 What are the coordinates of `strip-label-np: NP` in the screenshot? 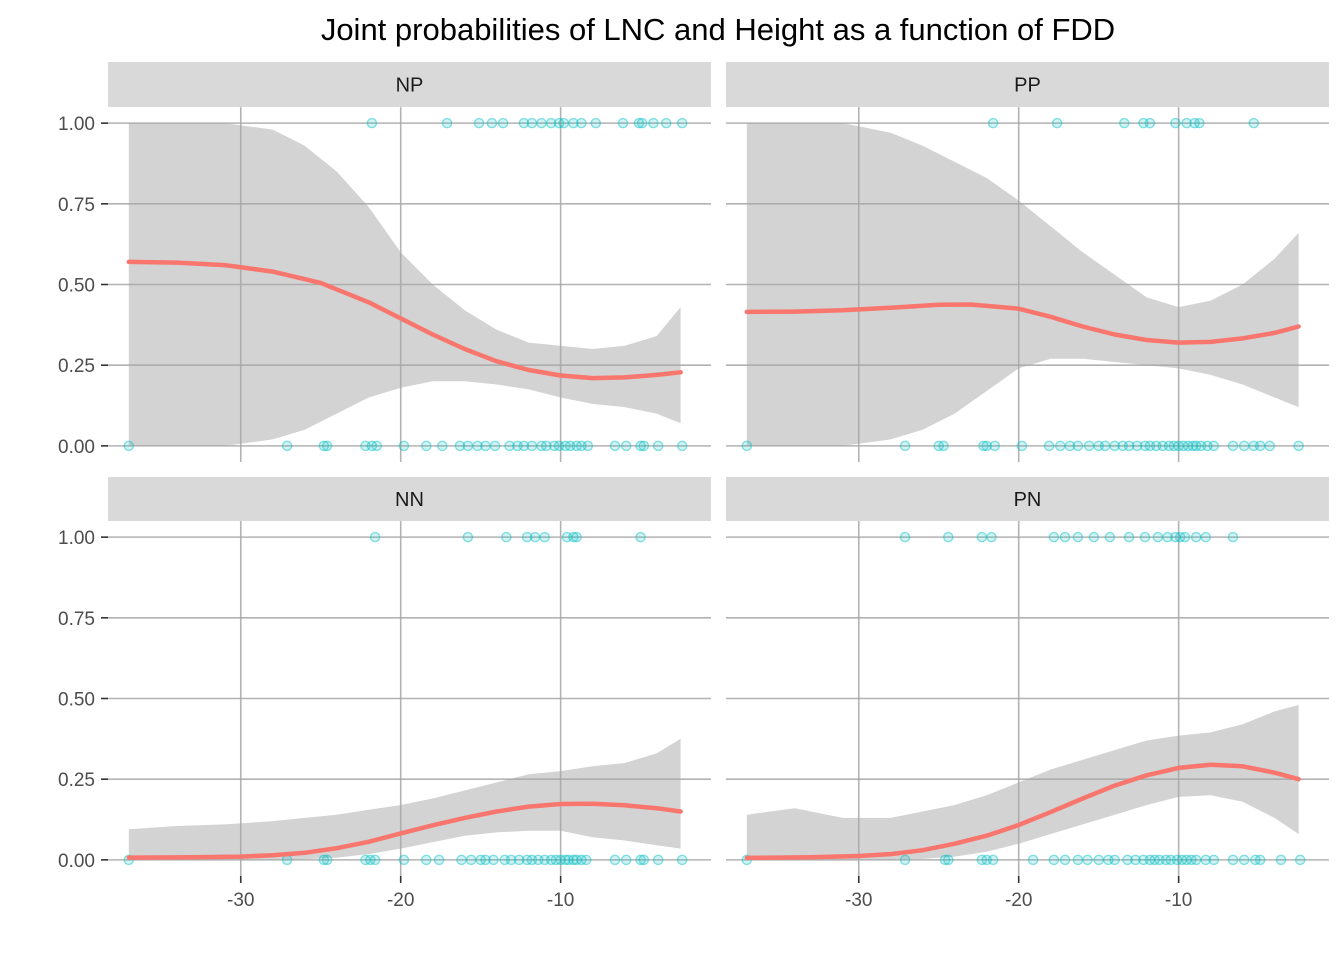 It's located at (410, 86).